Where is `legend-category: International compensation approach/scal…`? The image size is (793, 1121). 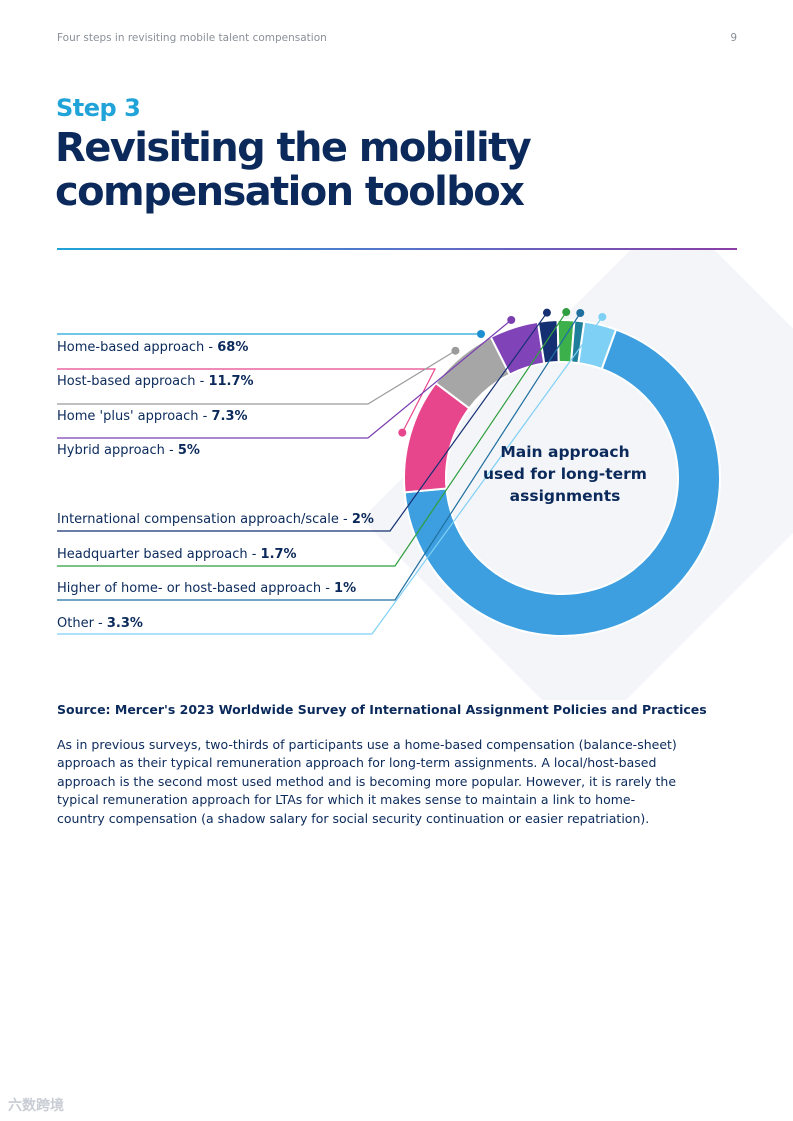 legend-category: International compensation approach/scal… is located at coordinates (204, 519).